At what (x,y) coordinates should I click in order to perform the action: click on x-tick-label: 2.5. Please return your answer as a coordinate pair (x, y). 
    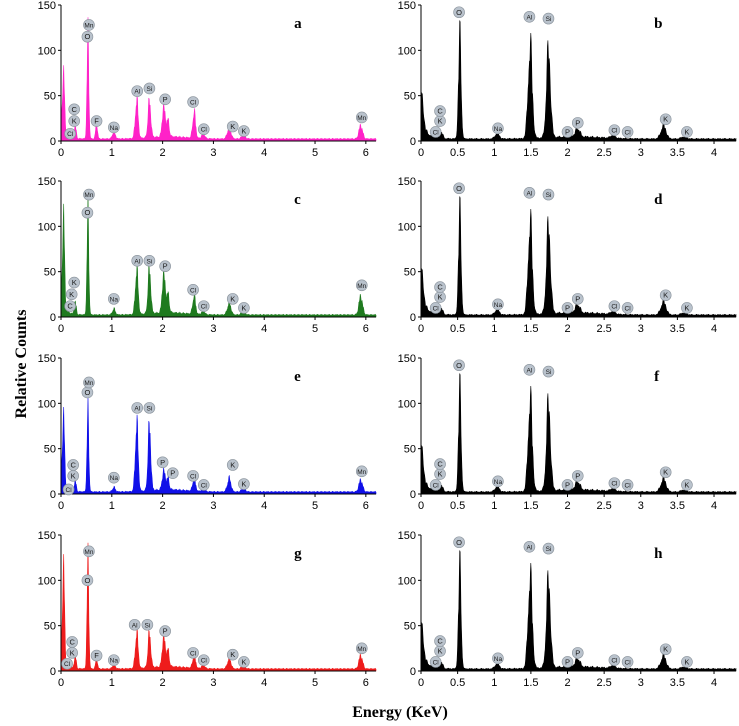
    Looking at the image, I should click on (603, 153).